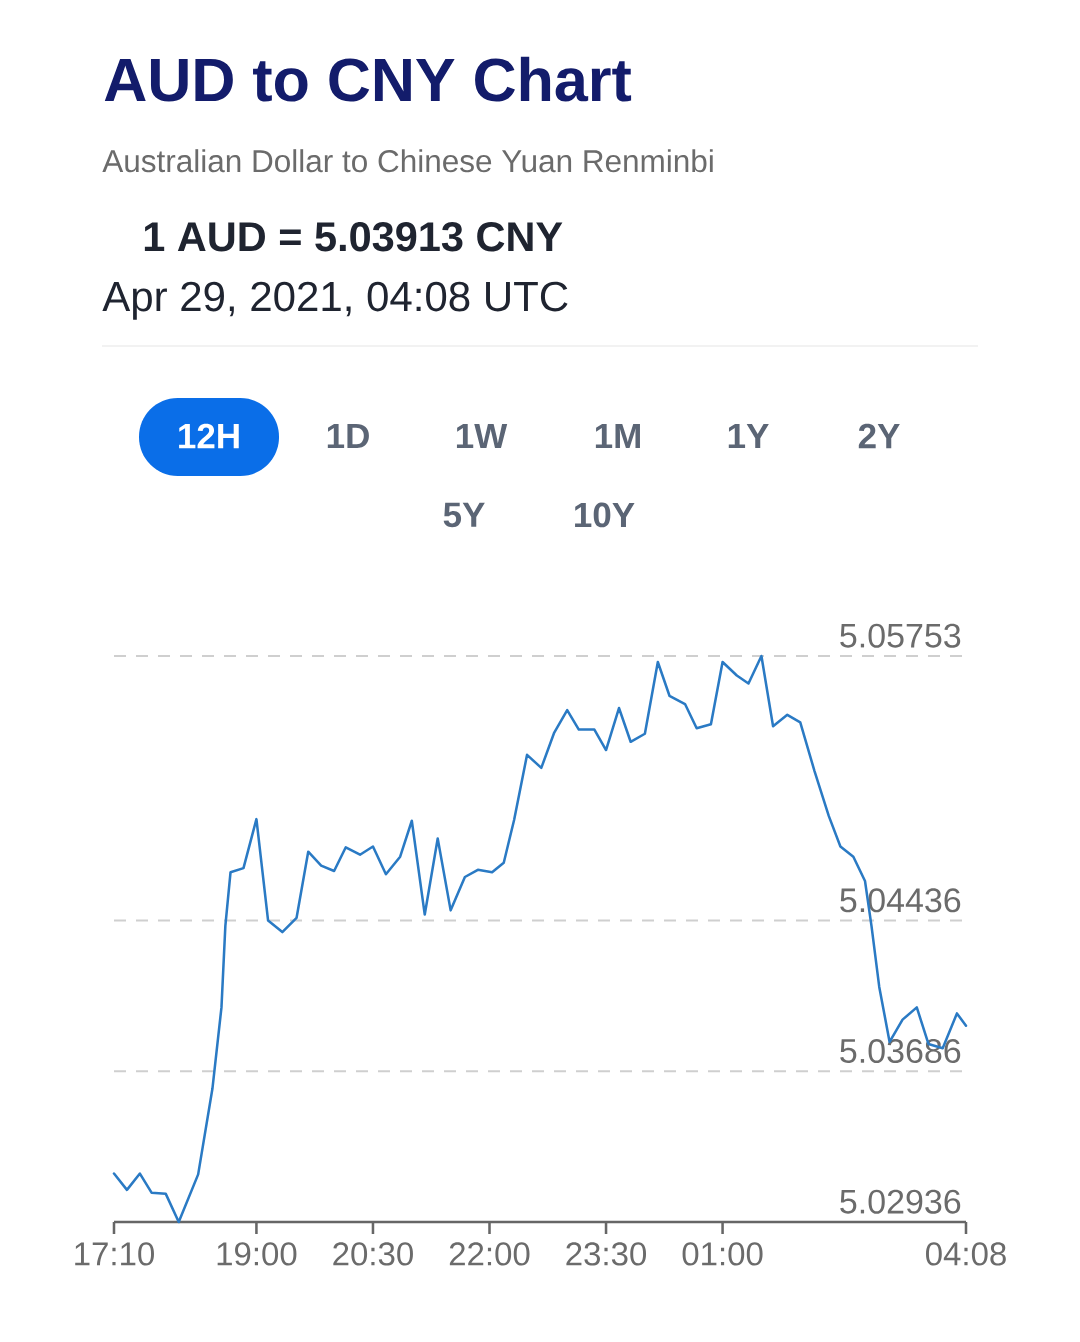  Describe the element at coordinates (879, 436) in the screenshot. I see `text: 2Y` at that location.